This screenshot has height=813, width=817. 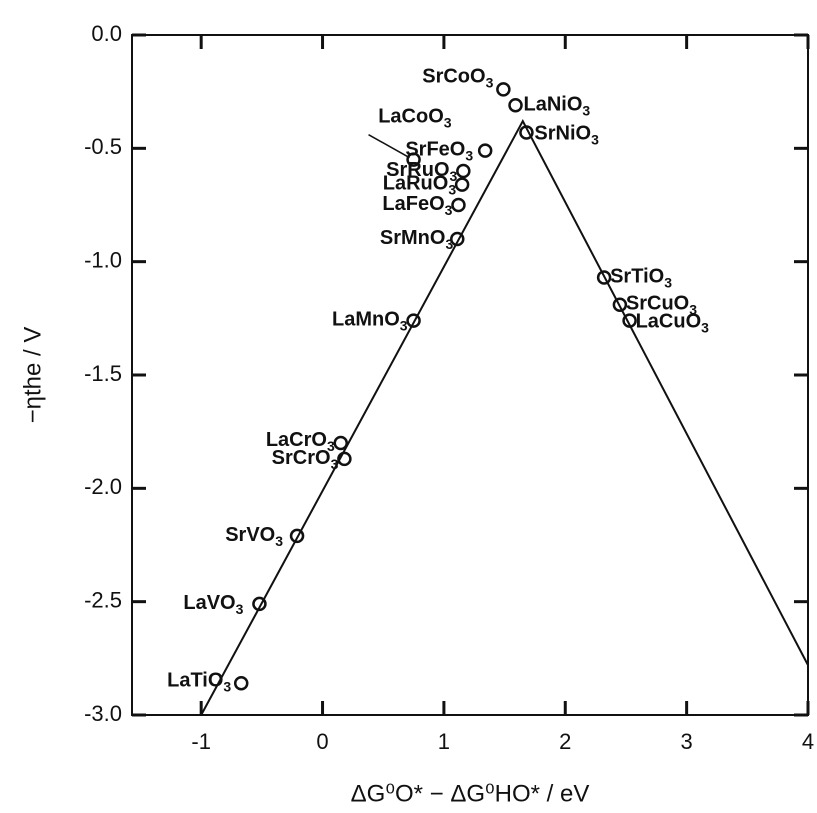 I want to click on point-label: SrCuO3, so click(x=661, y=305).